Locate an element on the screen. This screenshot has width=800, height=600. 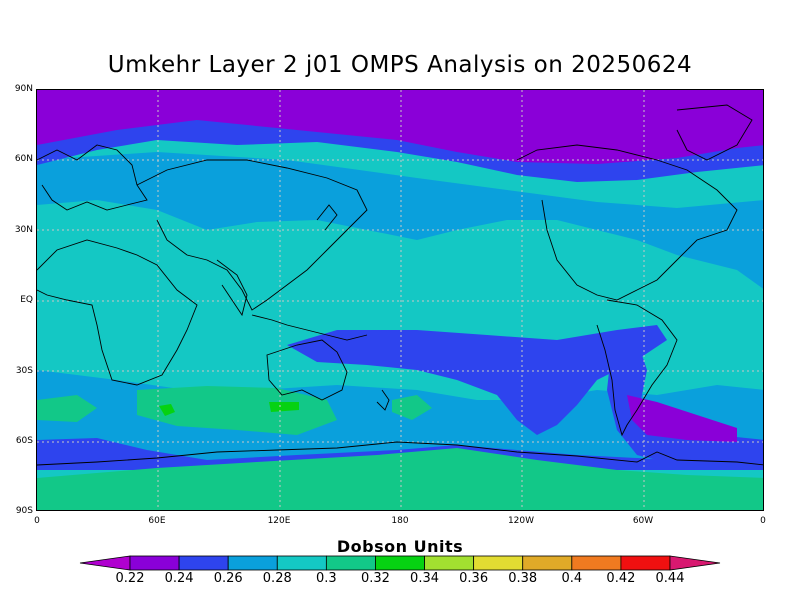
field-green-tasman is located at coordinates (412, 407).